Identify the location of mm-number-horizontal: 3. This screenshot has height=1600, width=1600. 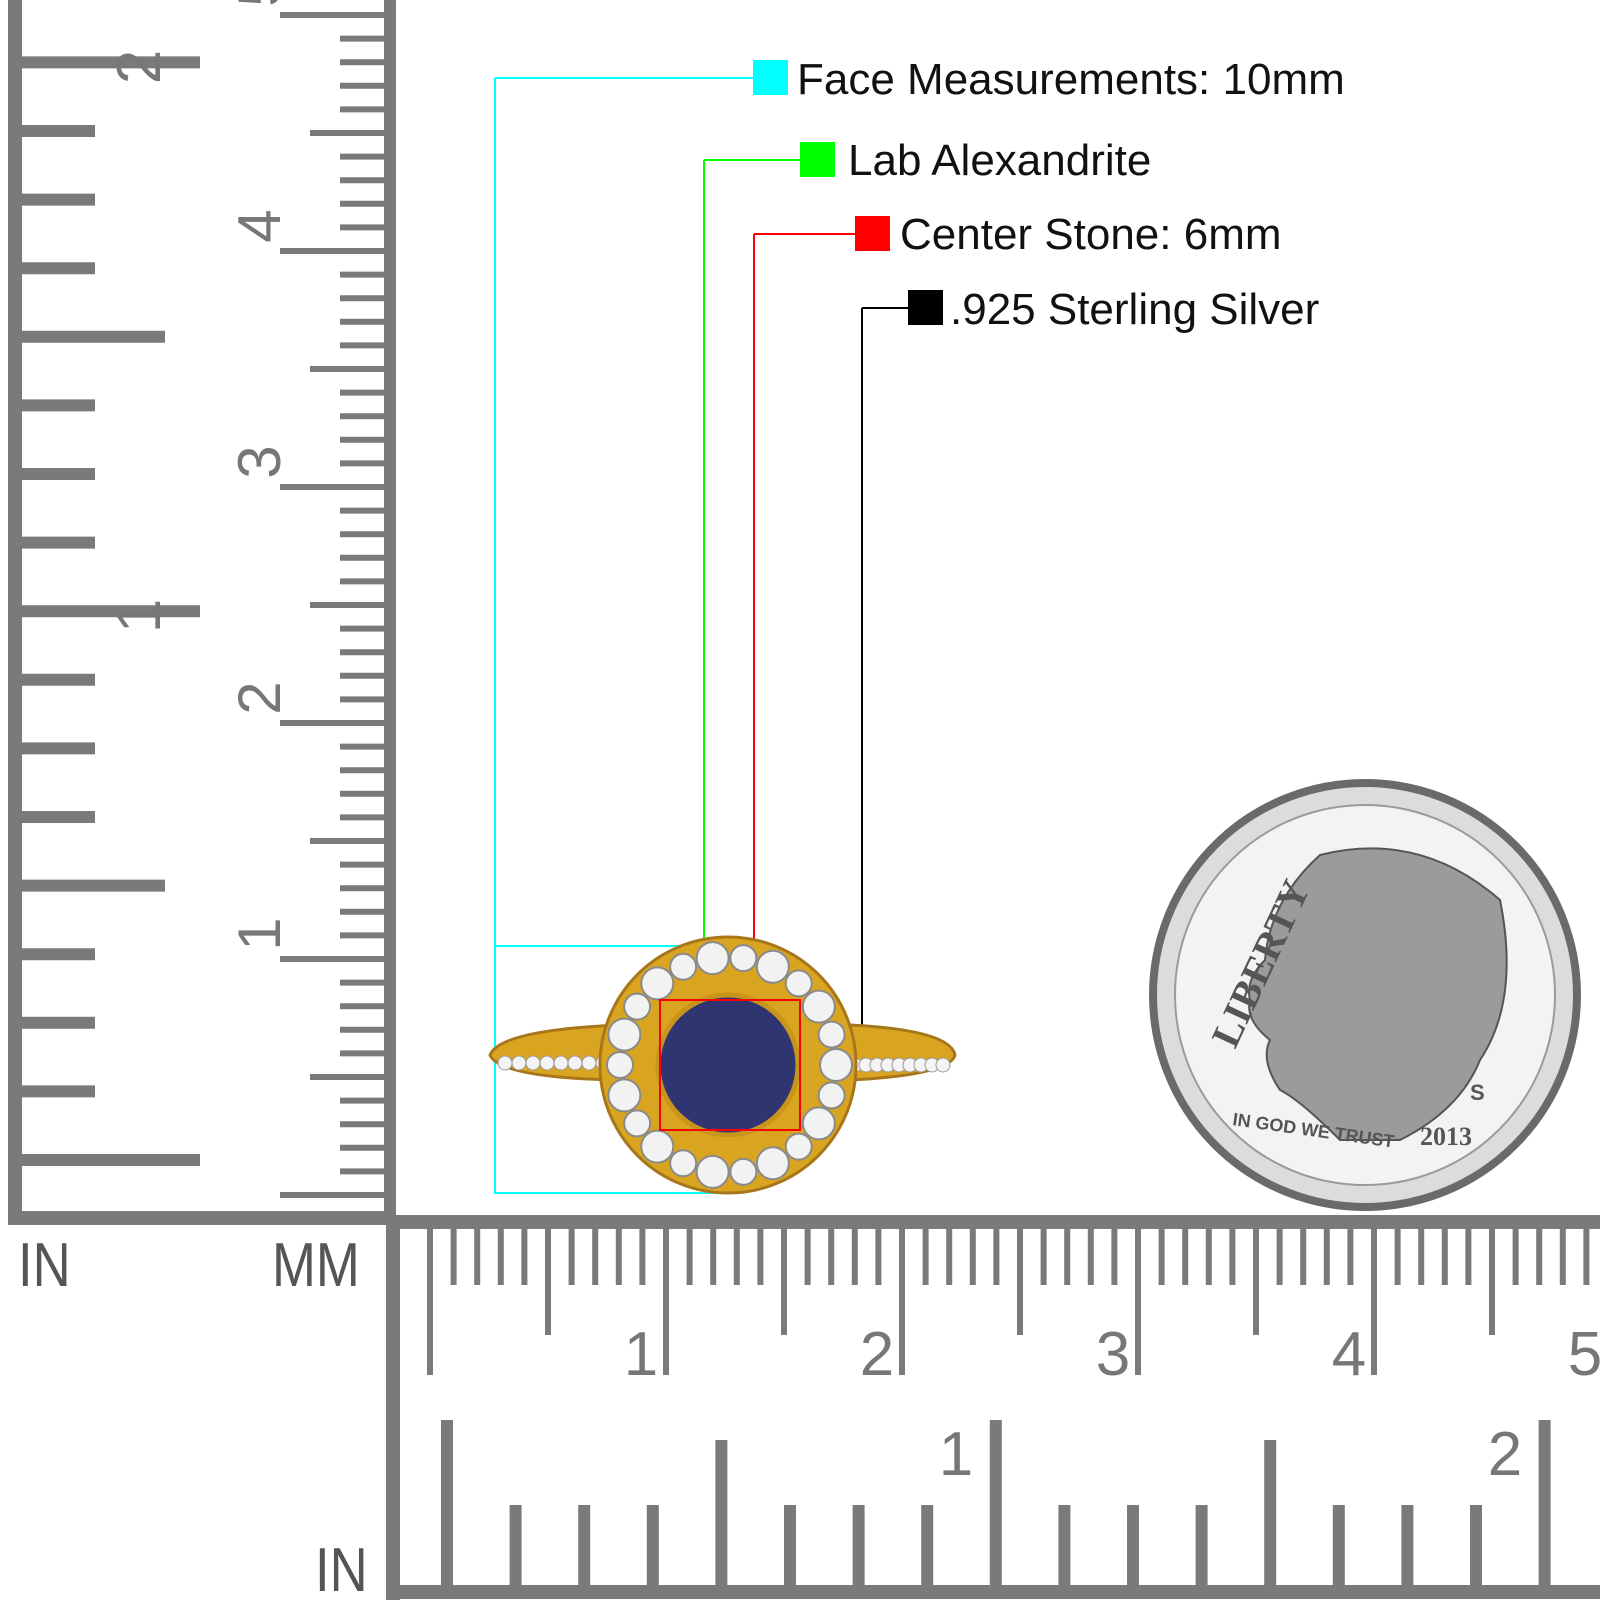
(1113, 1354).